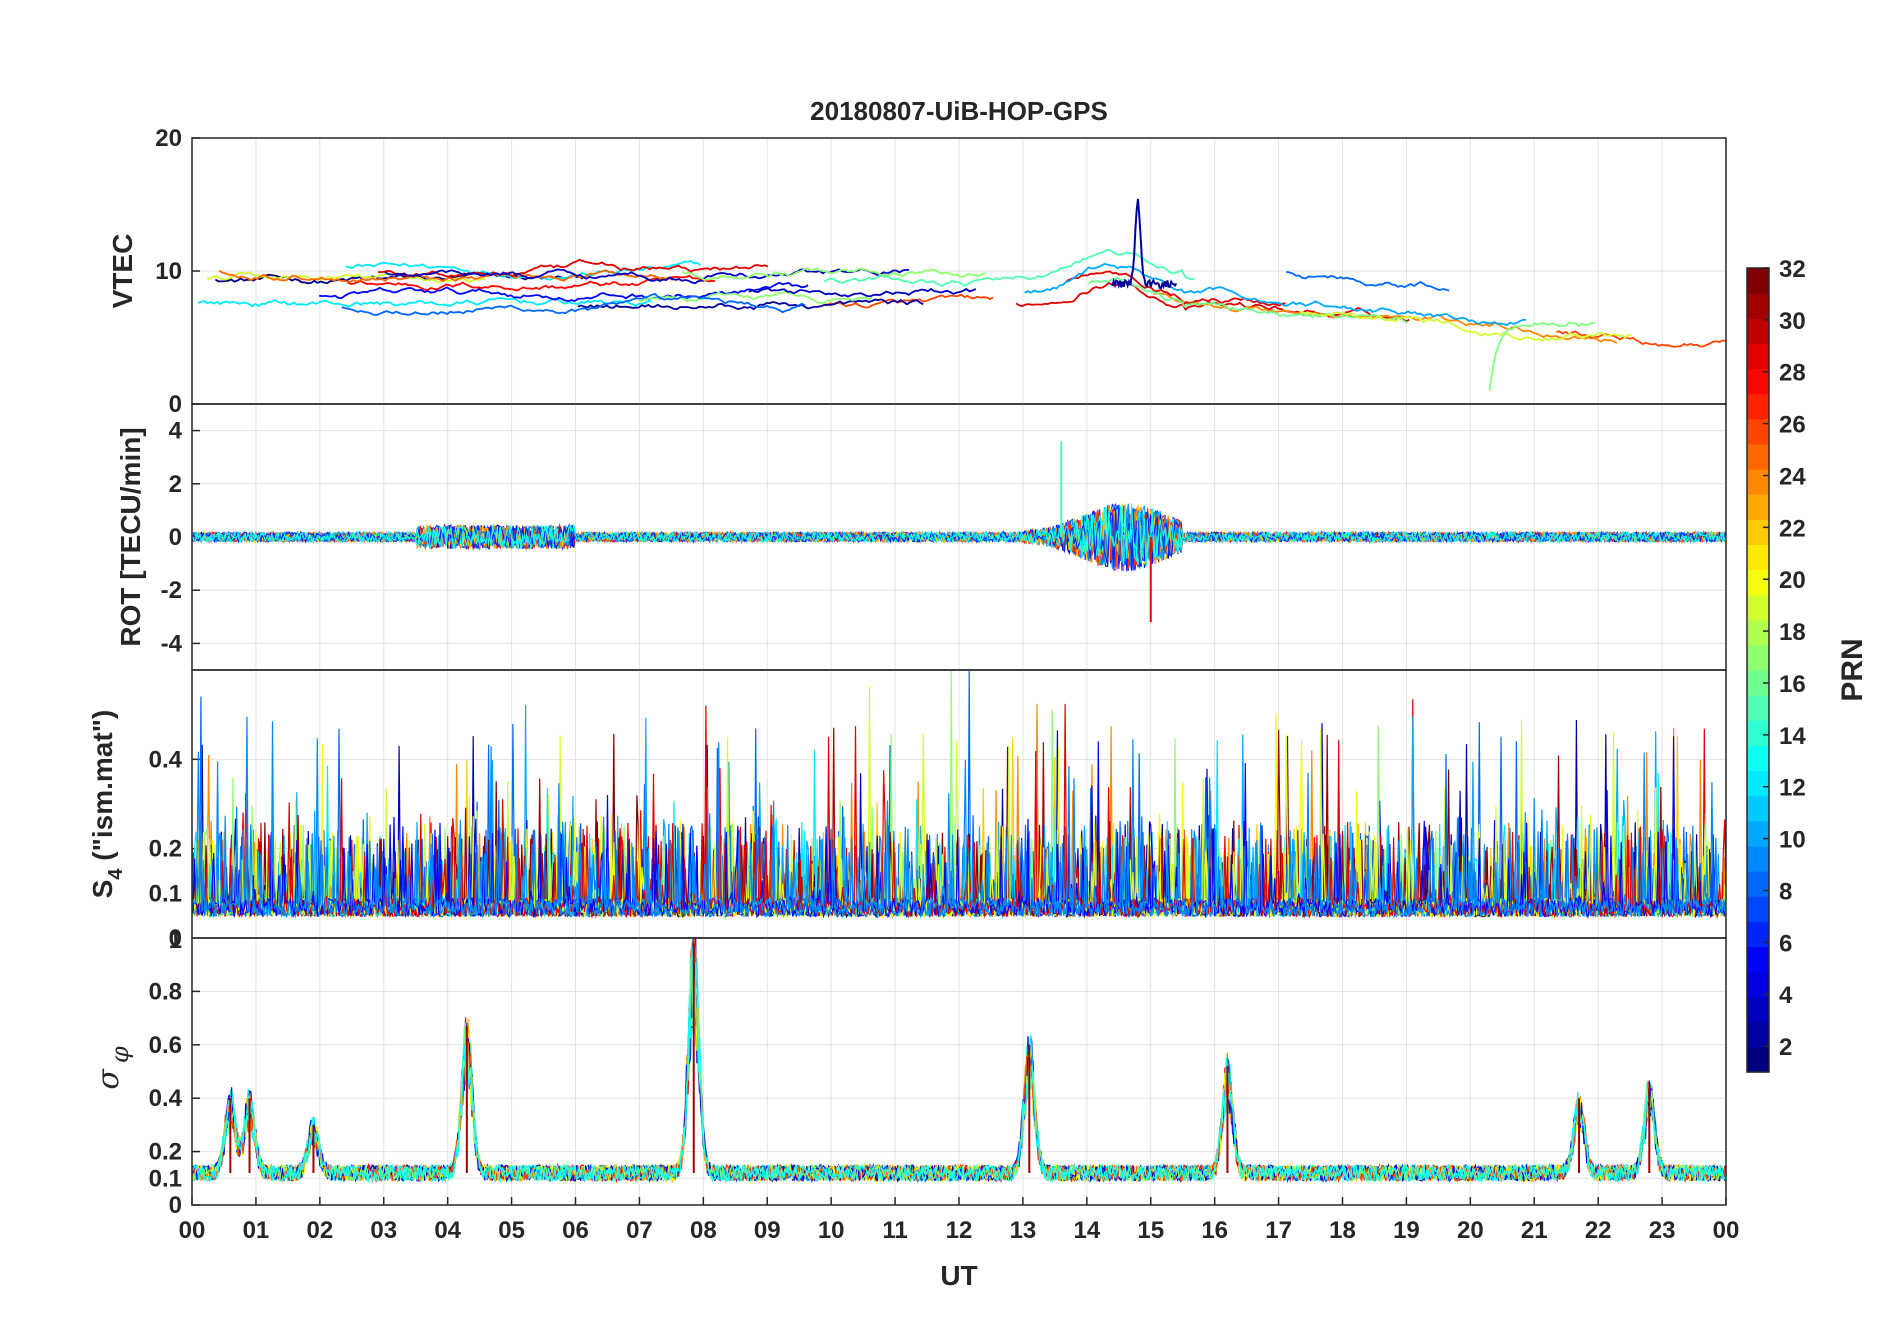 The width and height of the screenshot is (1902, 1330). I want to click on x-tick-label: 10, so click(831, 1230).